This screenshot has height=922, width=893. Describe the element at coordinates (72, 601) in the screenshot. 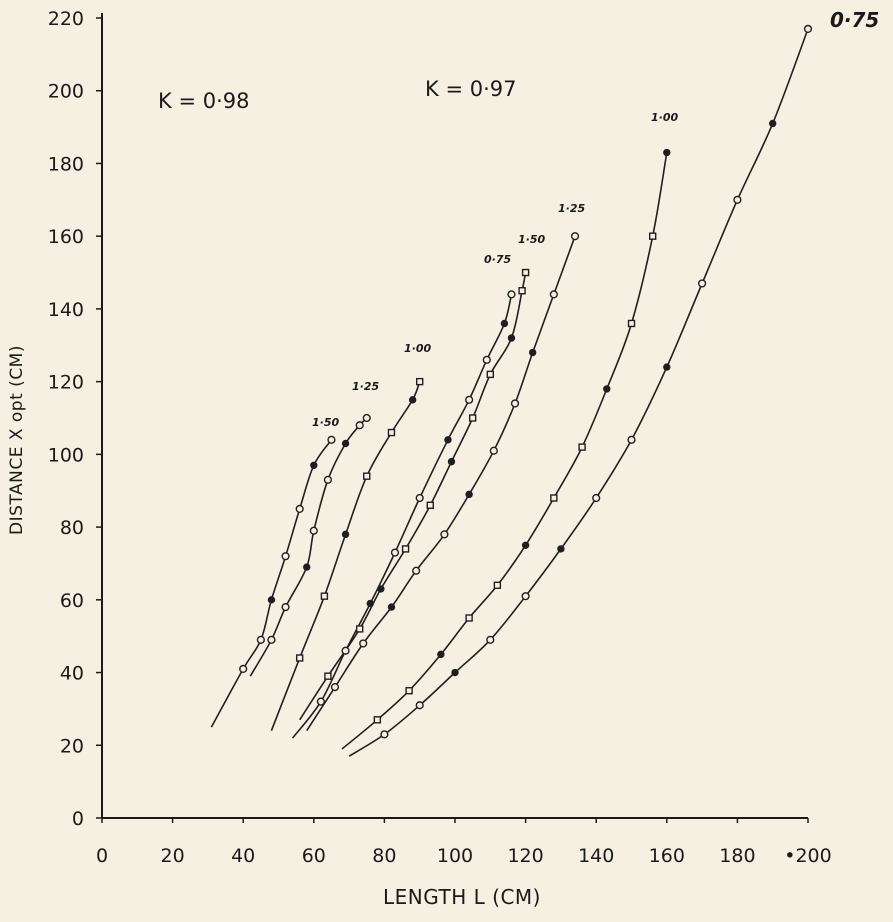

I see `y-tick-label: 60` at that location.